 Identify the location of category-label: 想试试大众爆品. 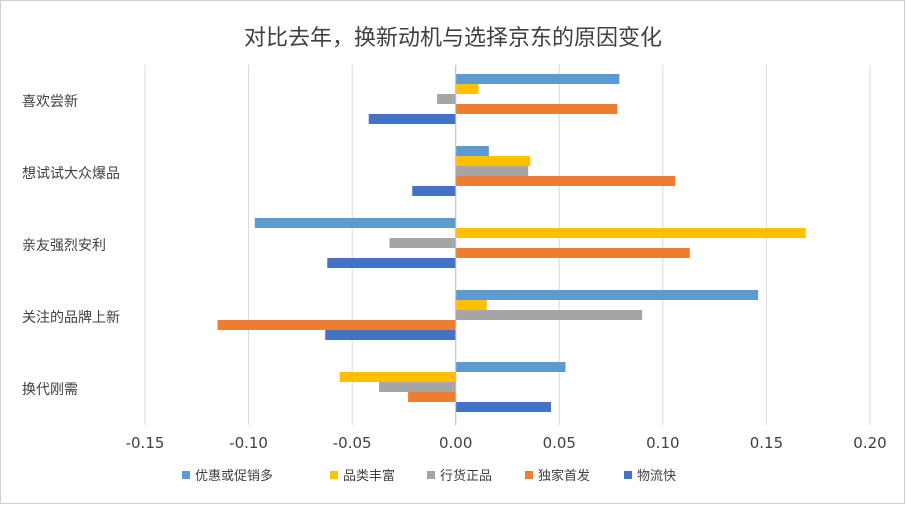
(71, 174).